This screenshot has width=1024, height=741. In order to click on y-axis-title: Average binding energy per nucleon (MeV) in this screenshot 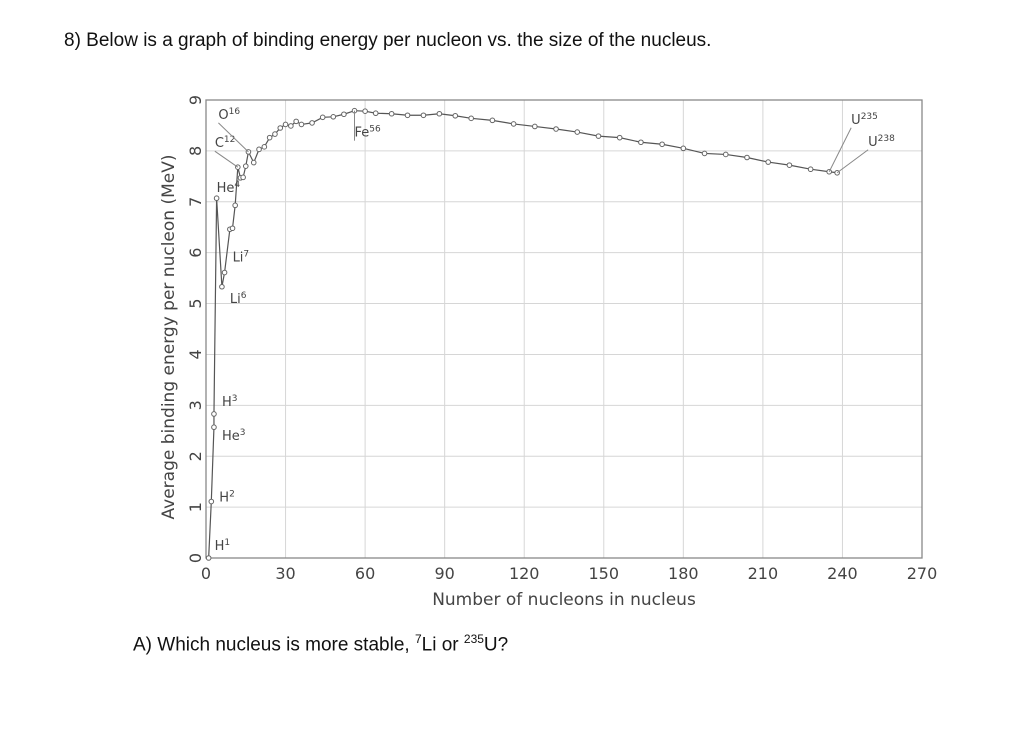, I will do `click(169, 337)`.